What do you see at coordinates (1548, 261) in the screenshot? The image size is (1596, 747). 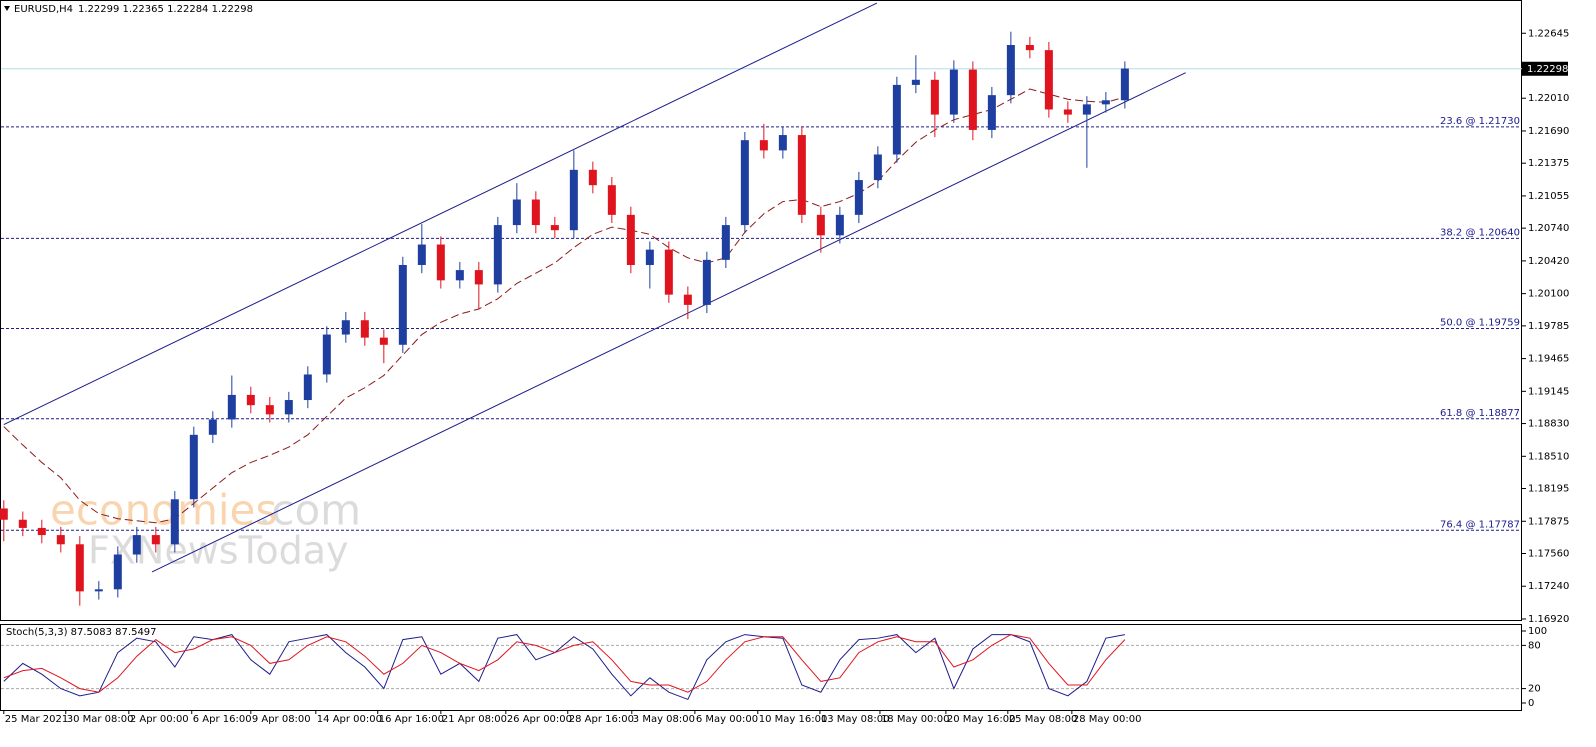 I see `y-tick-label: 1.20420` at bounding box center [1548, 261].